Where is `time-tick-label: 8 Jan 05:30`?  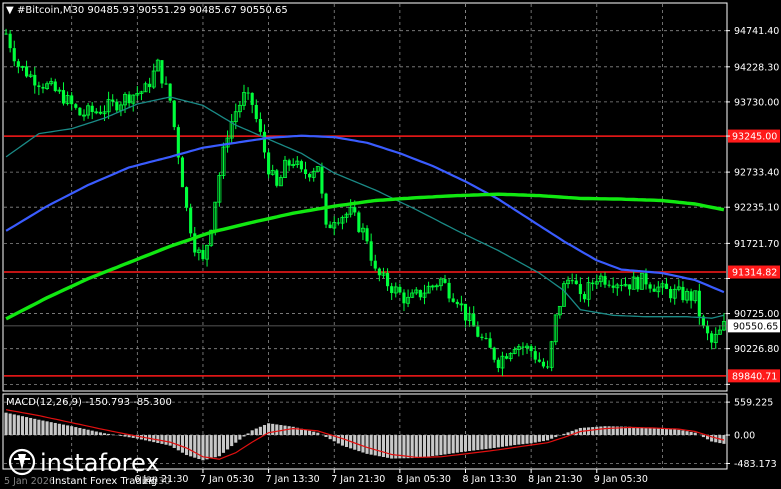 time-tick-label: 8 Jan 05:30 is located at coordinates (424, 479).